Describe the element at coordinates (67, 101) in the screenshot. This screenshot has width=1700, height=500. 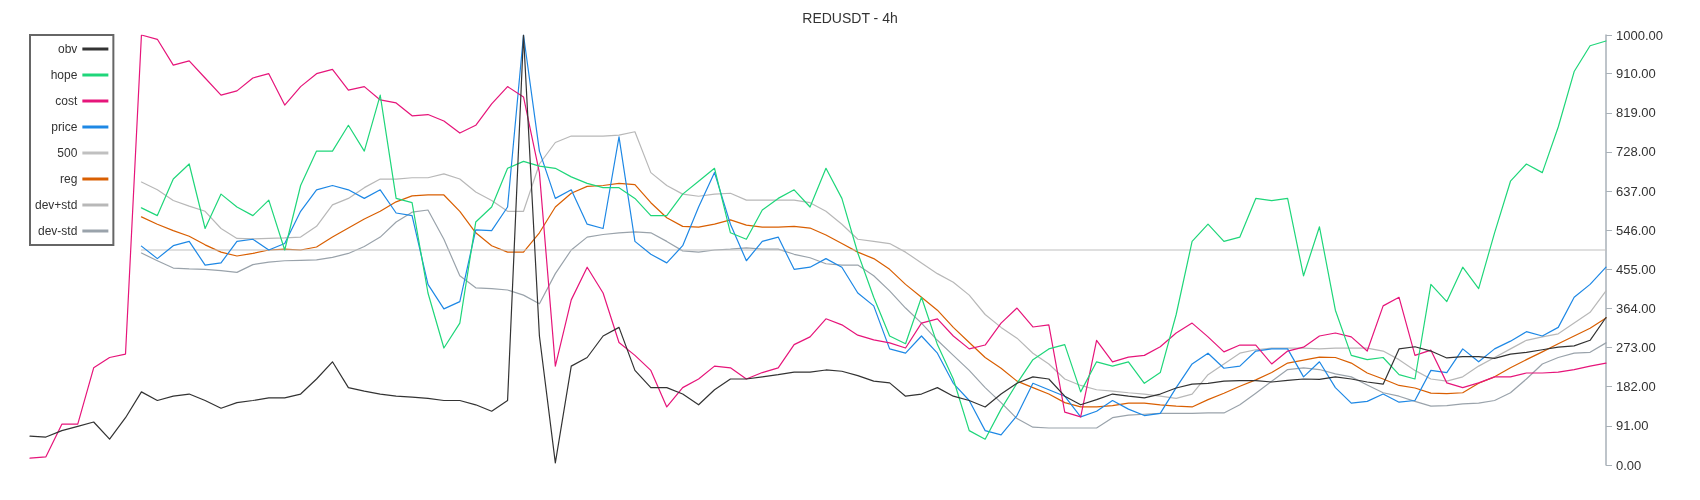
I see `legend-label: cost` at that location.